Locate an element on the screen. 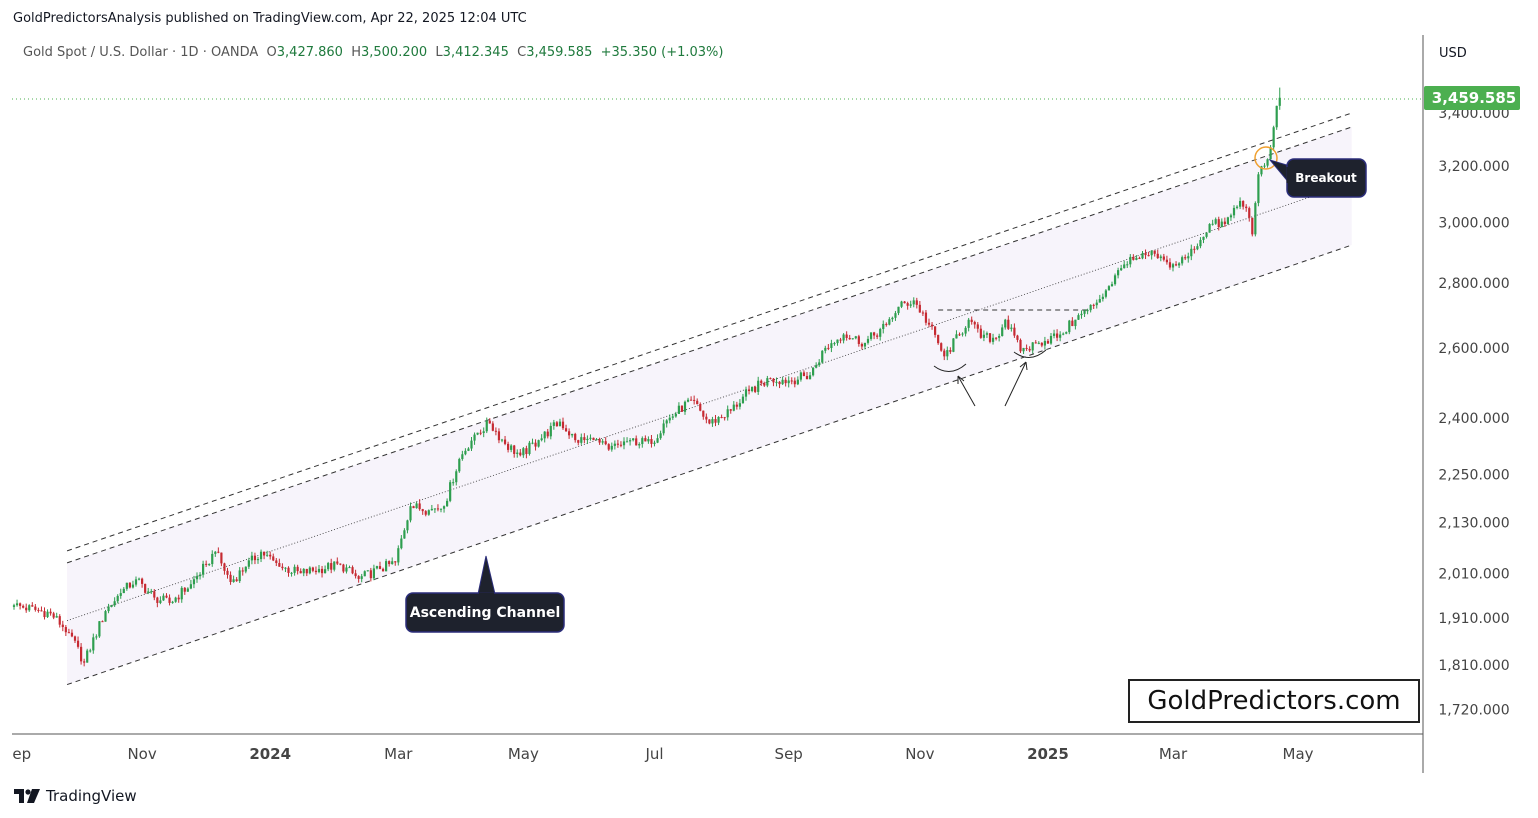 This screenshot has height=818, width=1538. ascending-channel-callout: Ascending Channel is located at coordinates (485, 594).